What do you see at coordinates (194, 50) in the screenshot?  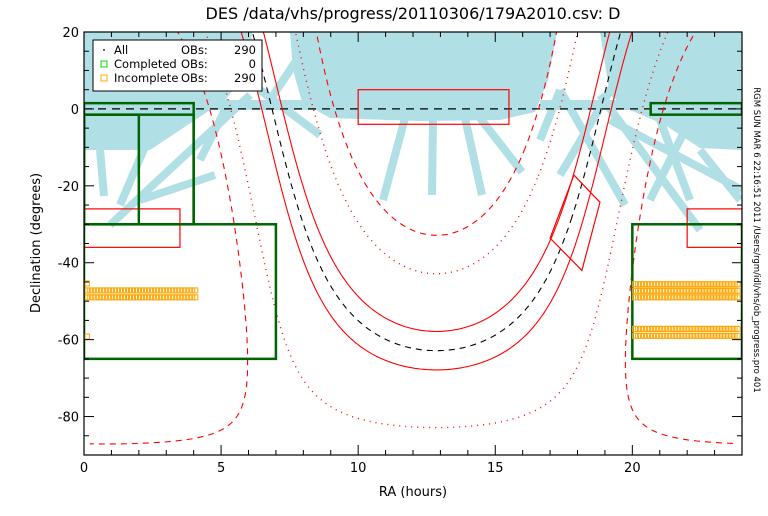 I see `legend-all-obs: OBs:` at bounding box center [194, 50].